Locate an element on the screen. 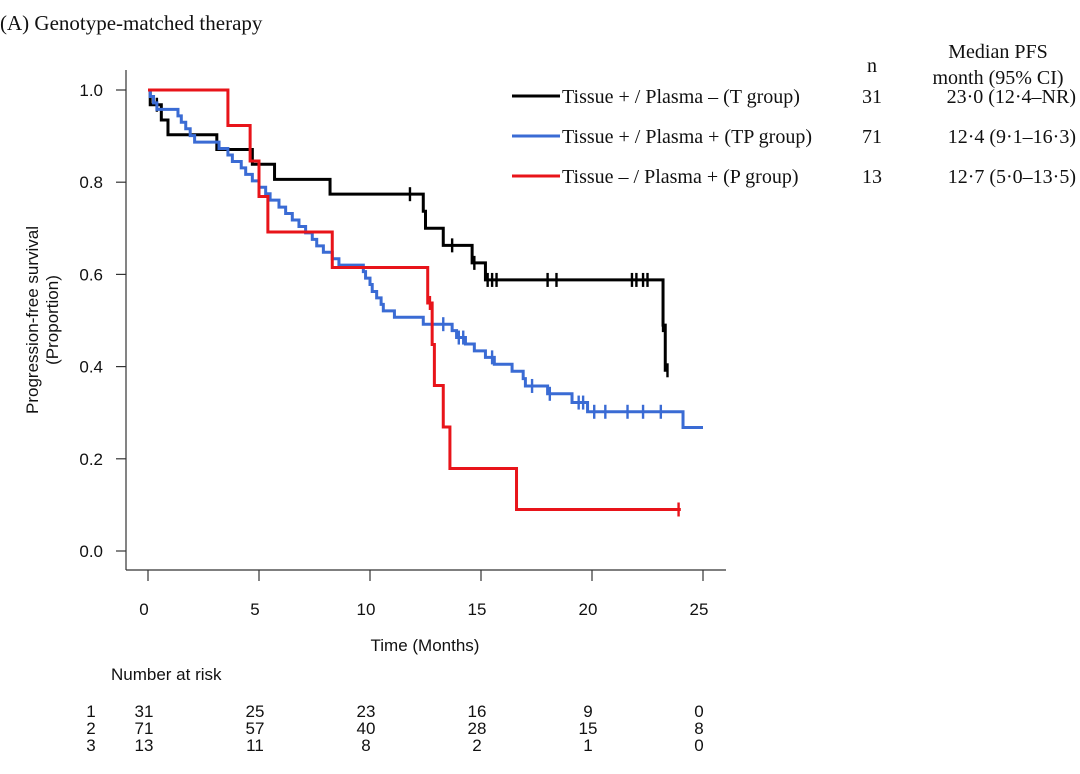  risk-value: 1 is located at coordinates (587, 745).